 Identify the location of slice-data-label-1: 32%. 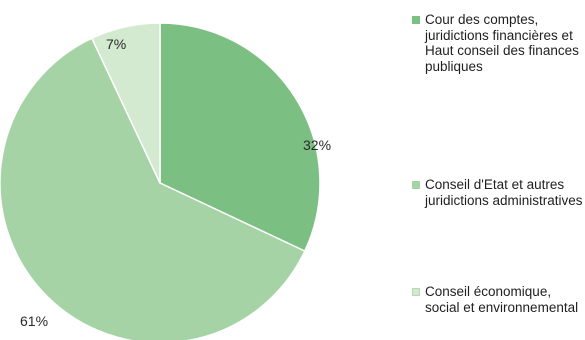
(317, 145).